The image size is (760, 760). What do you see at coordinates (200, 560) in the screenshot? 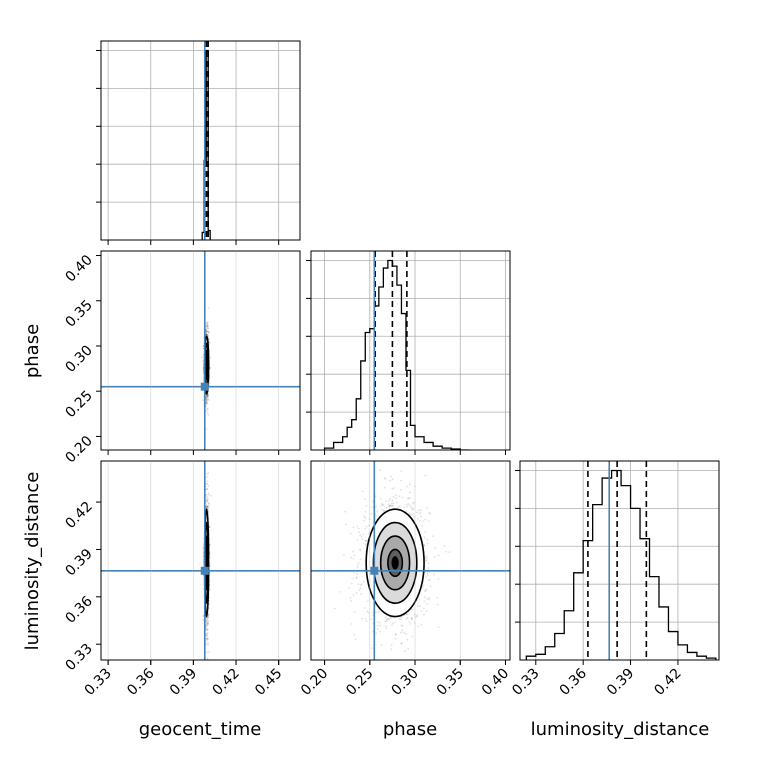
I see `joint-panel-geocent-time-vs-luminosity-distance` at bounding box center [200, 560].